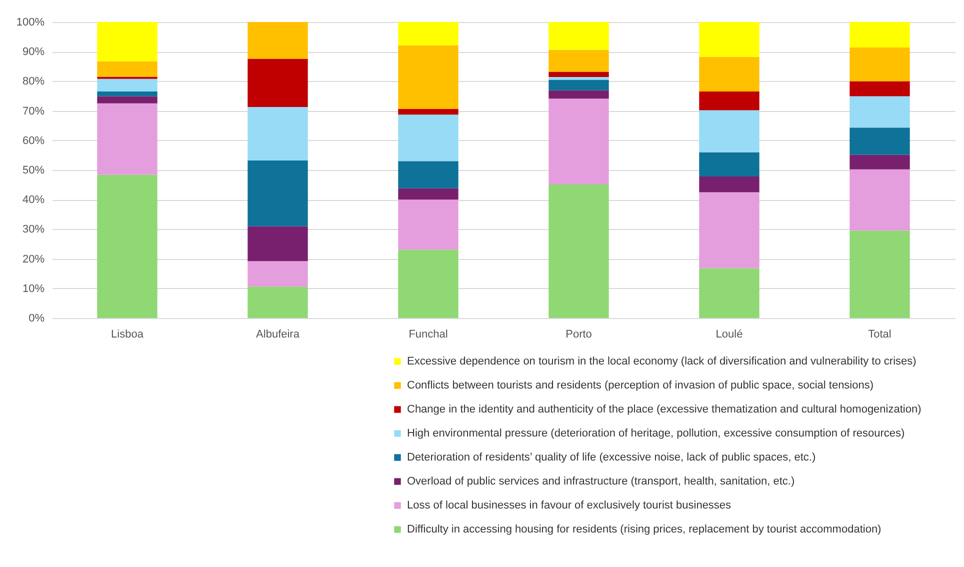 The width and height of the screenshot is (964, 567). Describe the element at coordinates (33, 140) in the screenshot. I see `y-tick-label: 60%` at that location.